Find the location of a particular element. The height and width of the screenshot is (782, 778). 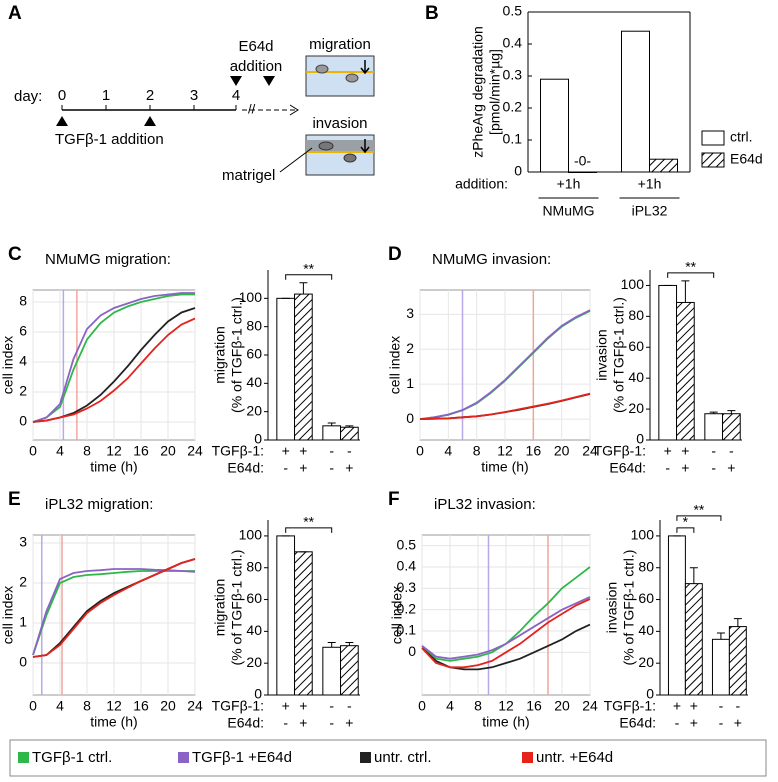

x-tick-label: 12 is located at coordinates (506, 706).